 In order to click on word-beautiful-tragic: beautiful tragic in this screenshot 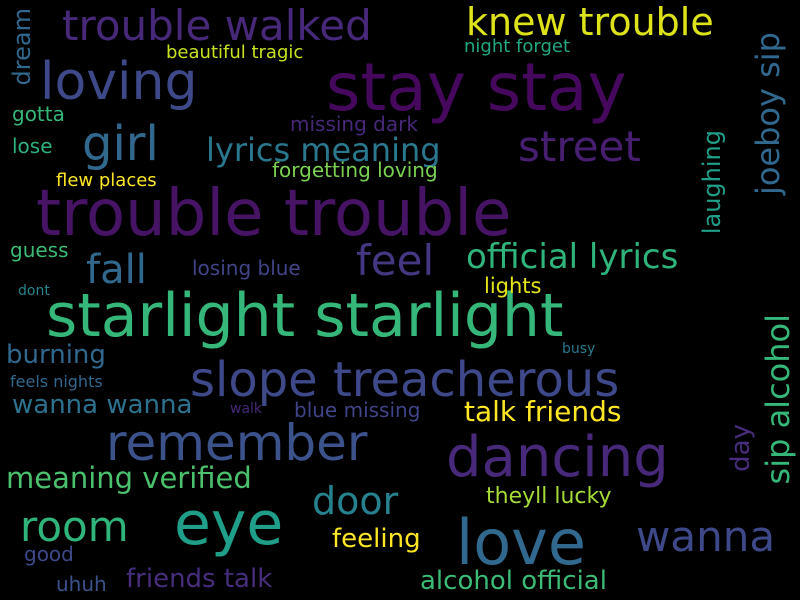, I will do `click(235, 52)`.